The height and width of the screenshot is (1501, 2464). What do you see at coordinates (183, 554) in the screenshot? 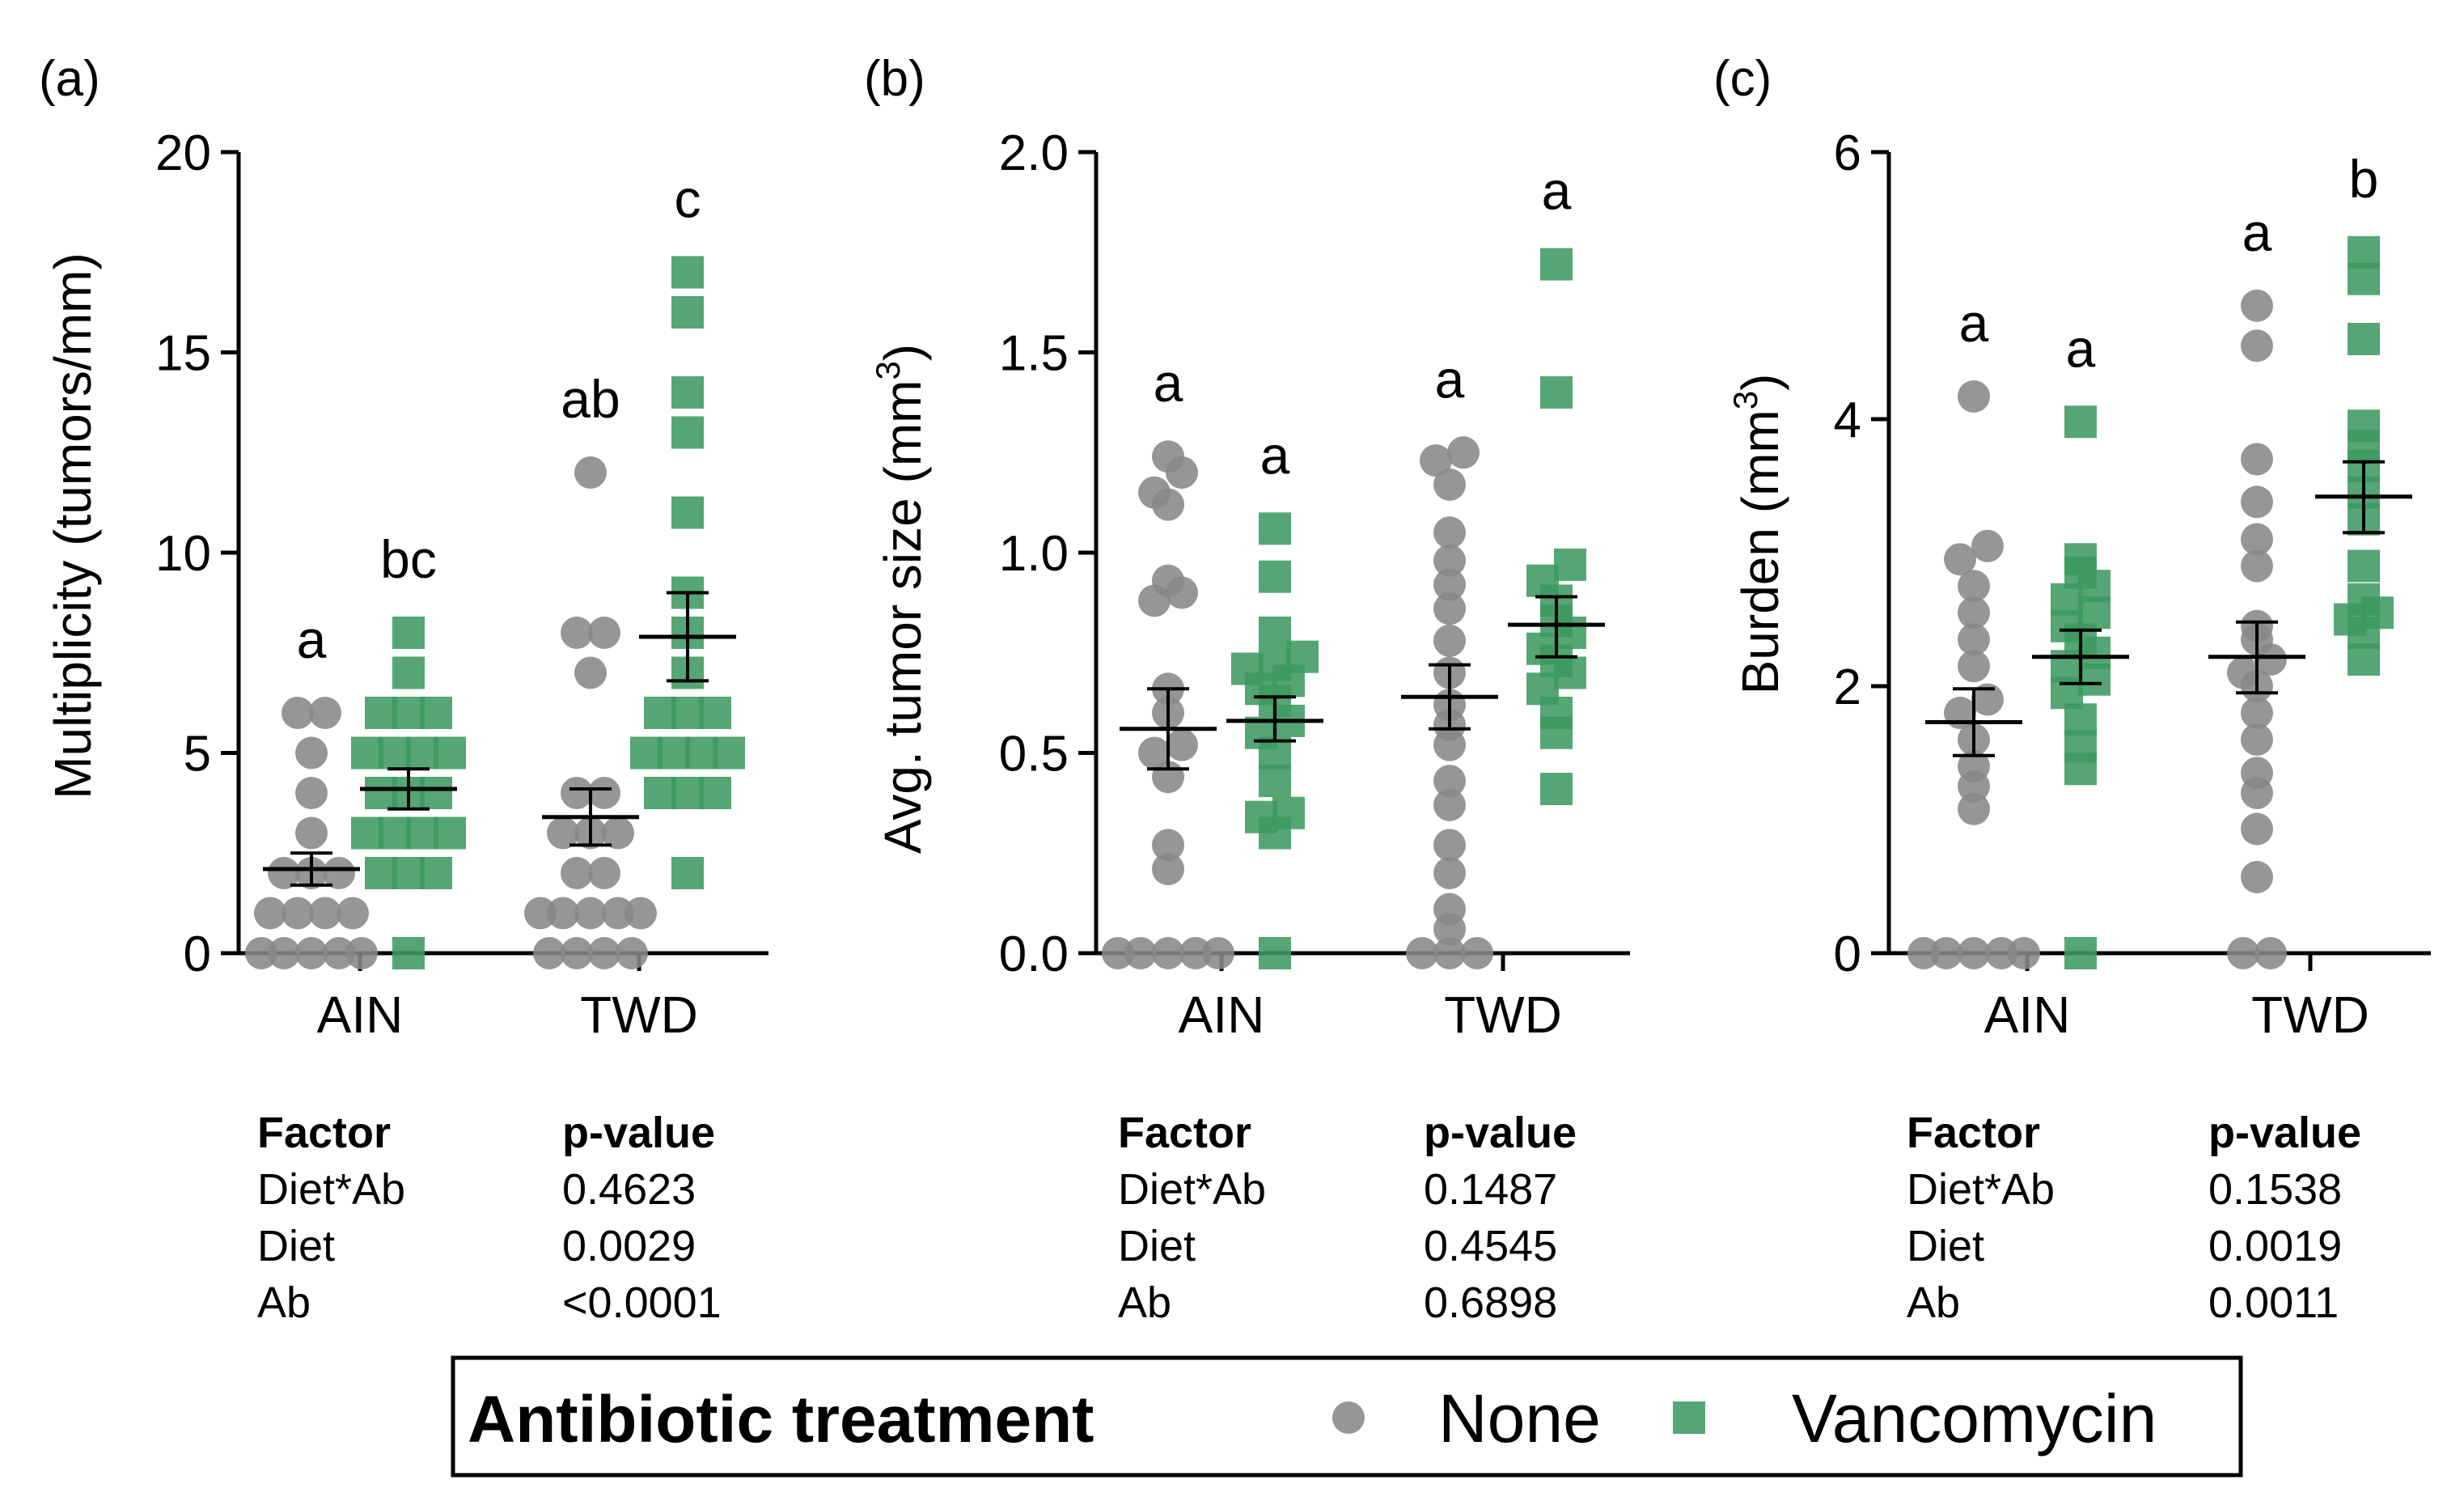
I see `y-tick-label: 10` at bounding box center [183, 554].